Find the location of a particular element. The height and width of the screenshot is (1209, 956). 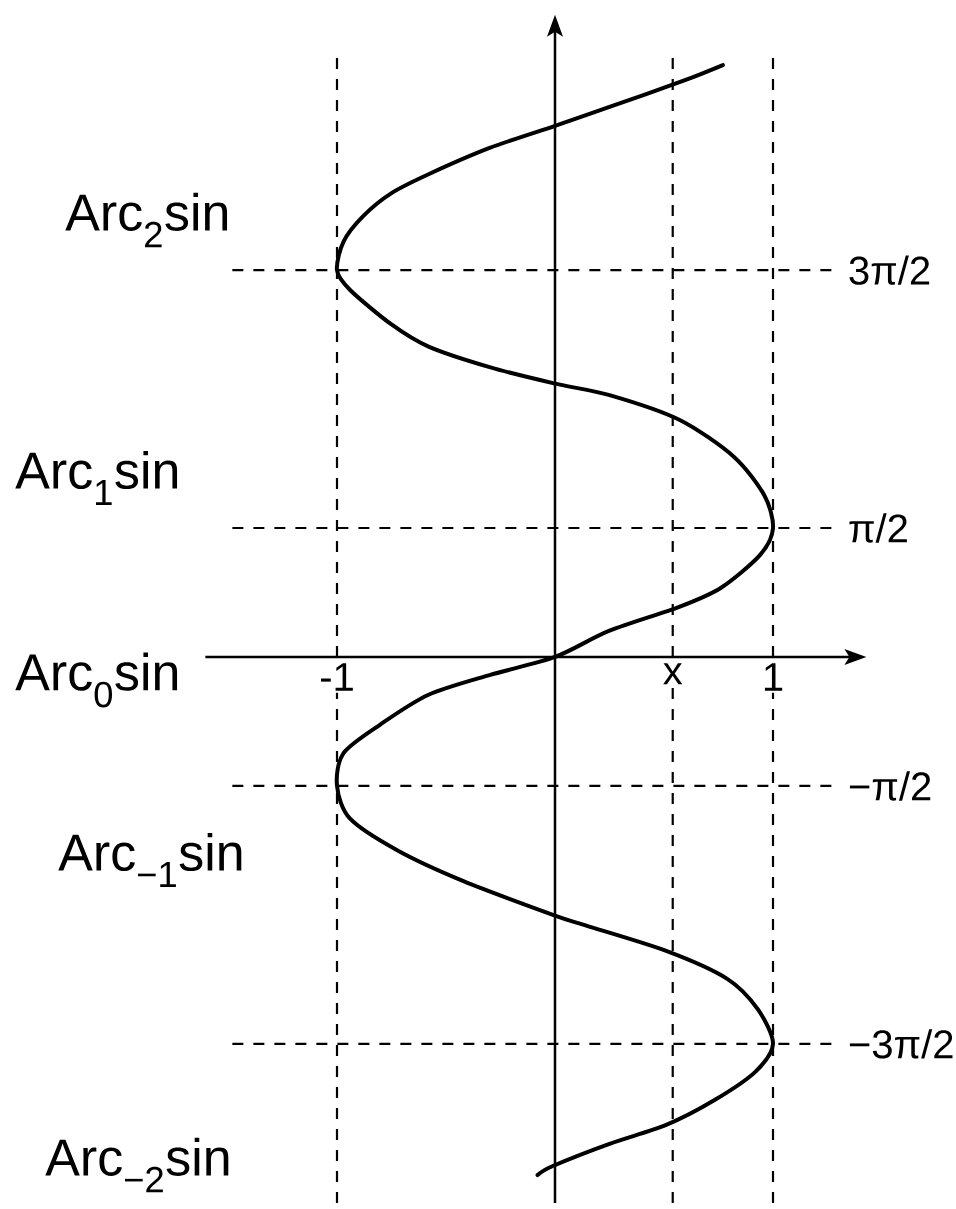

text: Arc$_{1}$sin is located at coordinates (96, 478).